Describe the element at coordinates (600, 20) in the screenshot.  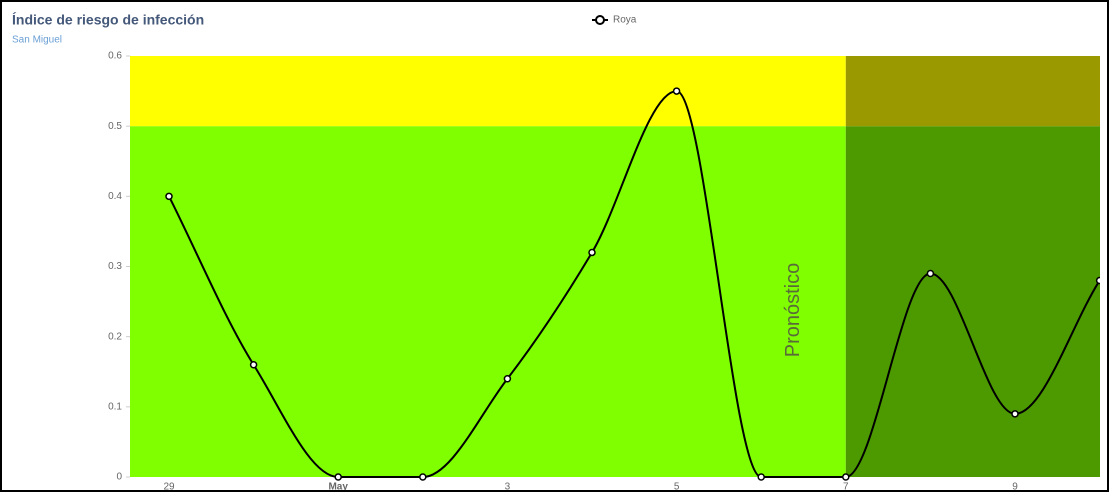
I see `legend-marker` at that location.